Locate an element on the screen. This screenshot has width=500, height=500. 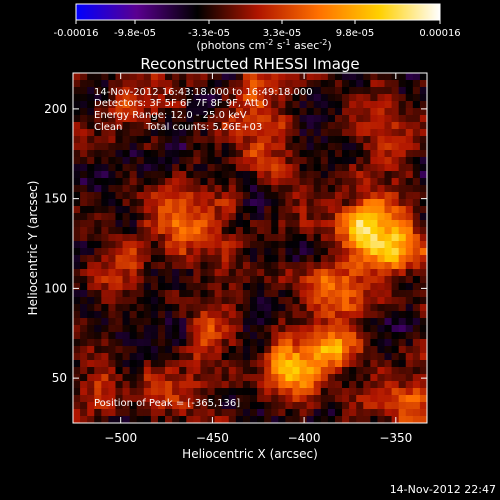
y-tick-label: 200 is located at coordinates (55, 109).